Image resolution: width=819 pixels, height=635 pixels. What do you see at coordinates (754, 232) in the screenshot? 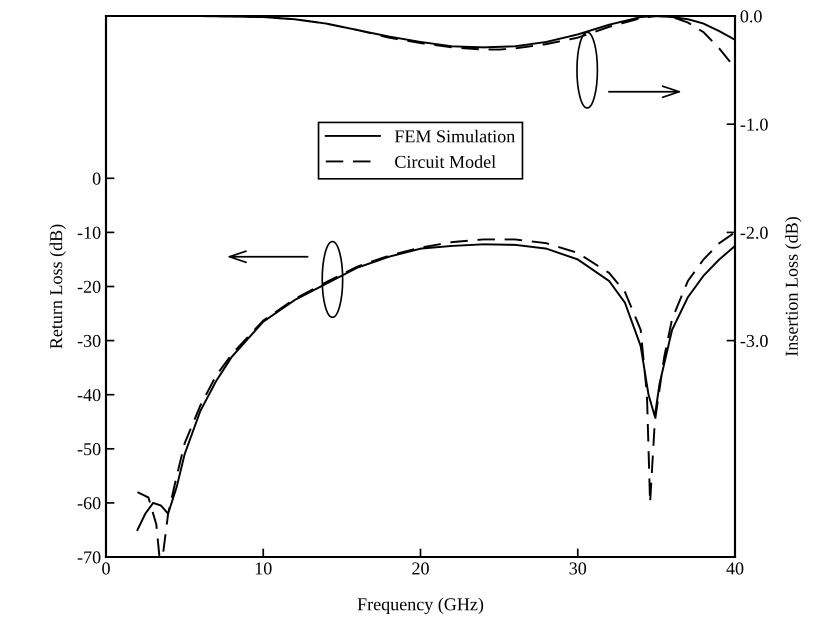
I see `y2-tick-label: -2.0` at bounding box center [754, 232].